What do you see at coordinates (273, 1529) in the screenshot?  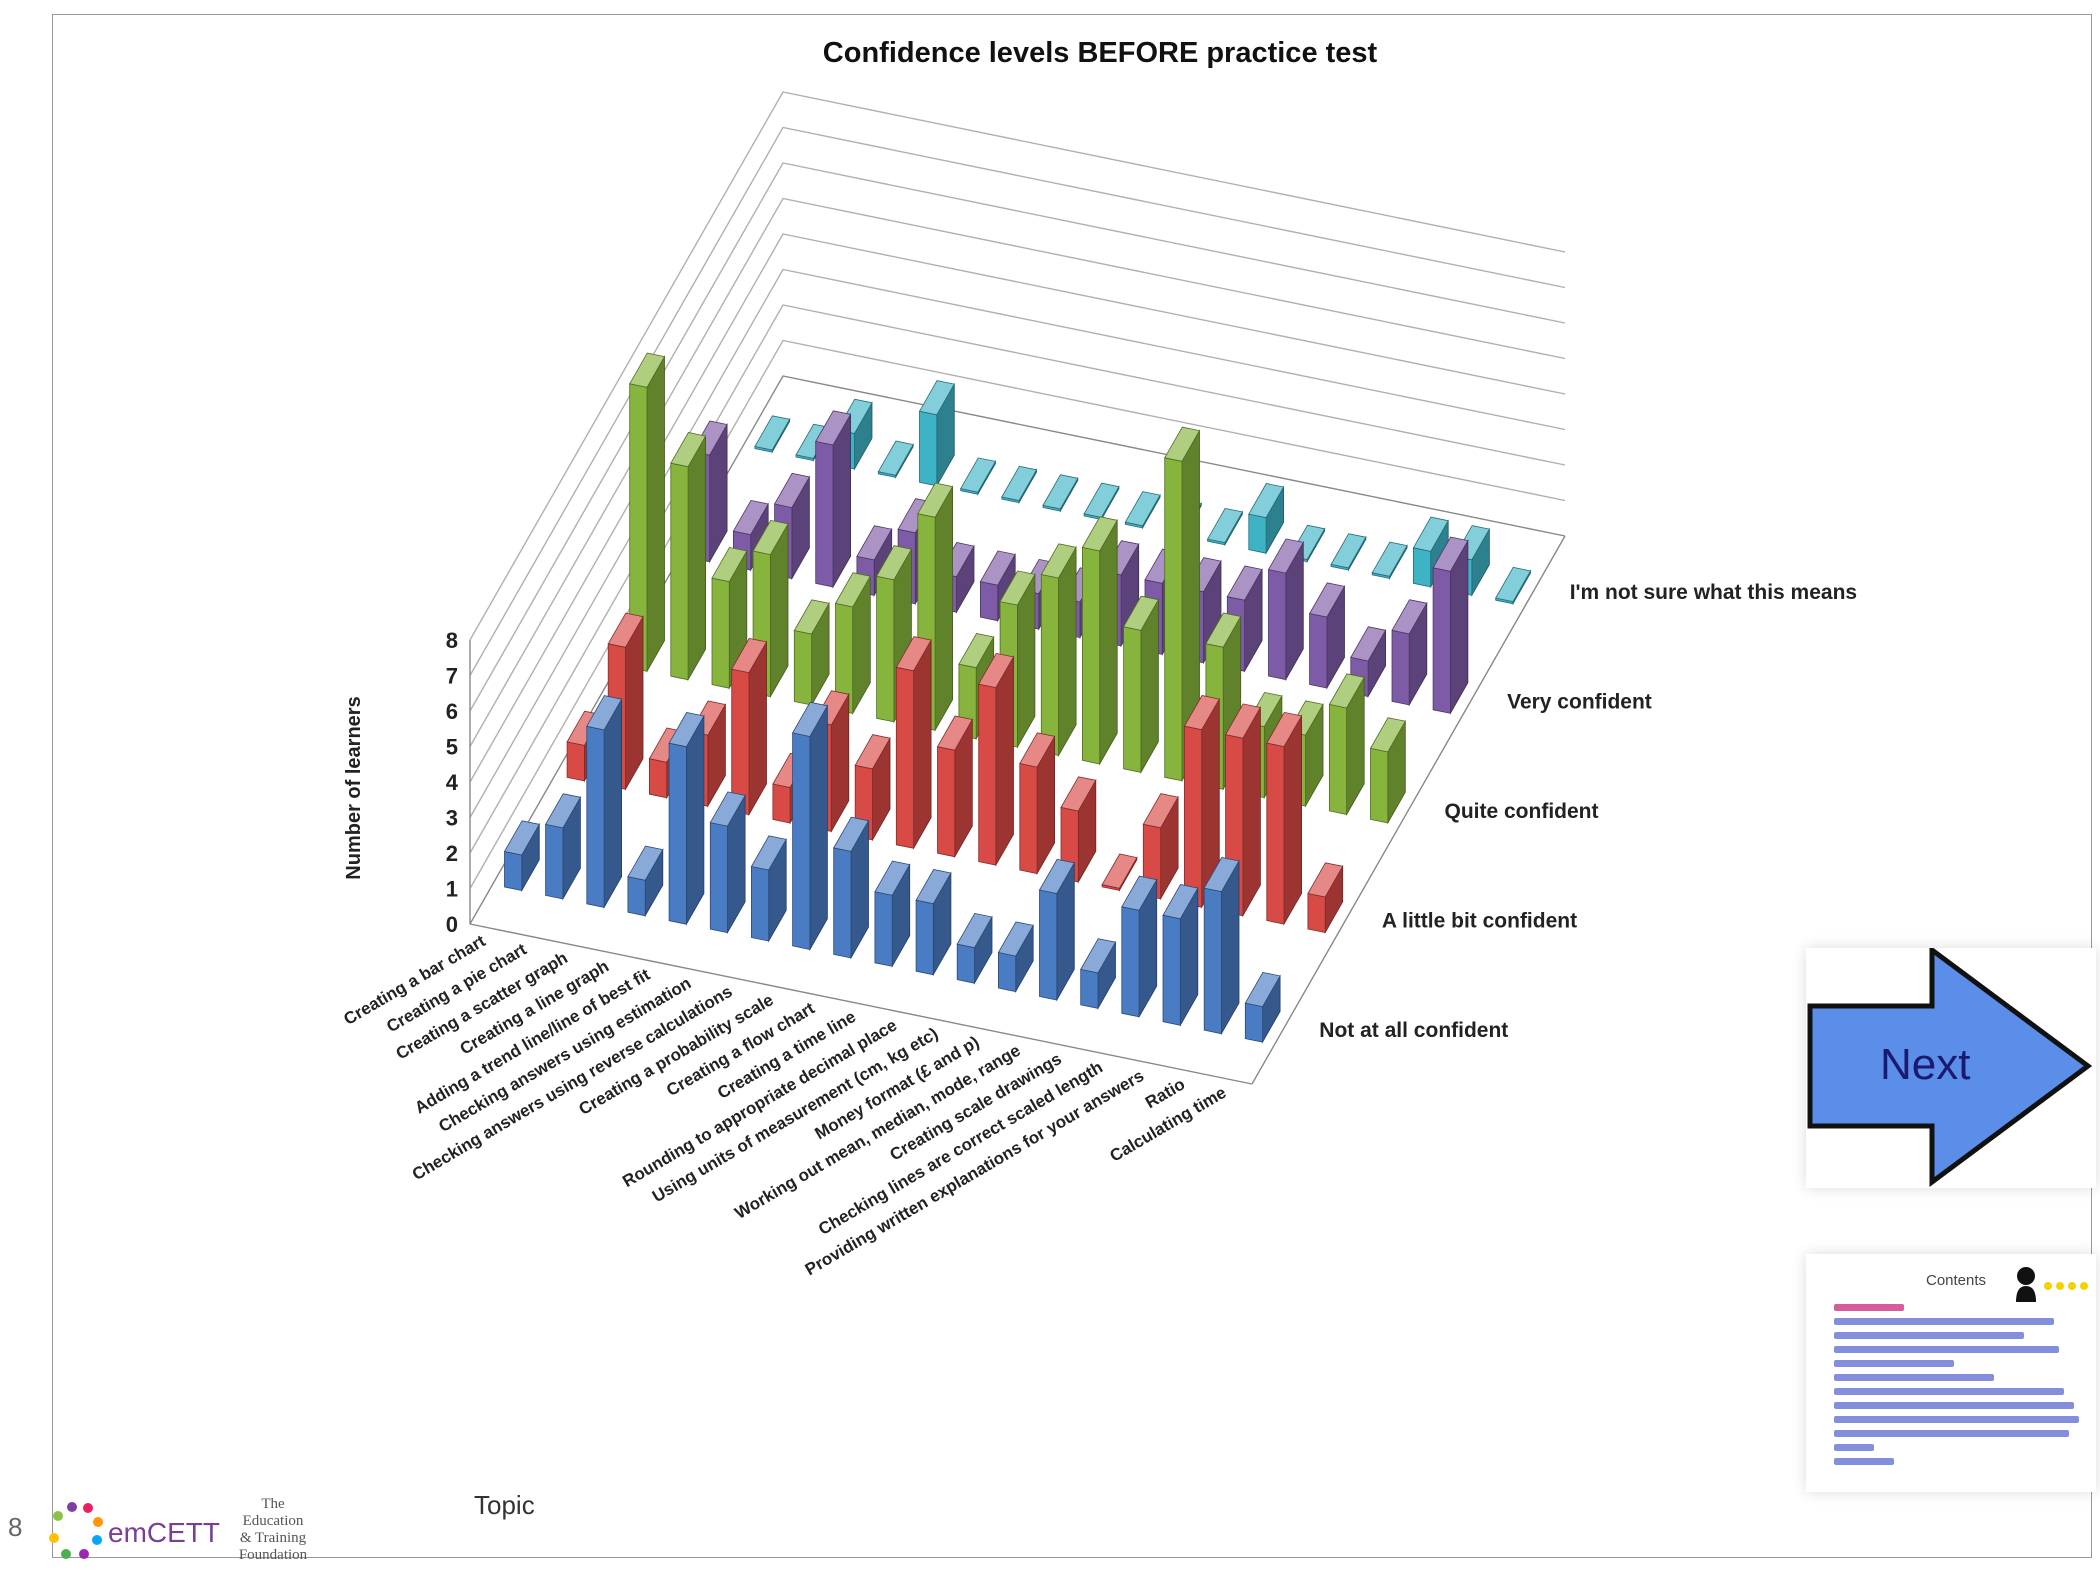 I see `etf-logo: The Education & Training Foundation` at bounding box center [273, 1529].